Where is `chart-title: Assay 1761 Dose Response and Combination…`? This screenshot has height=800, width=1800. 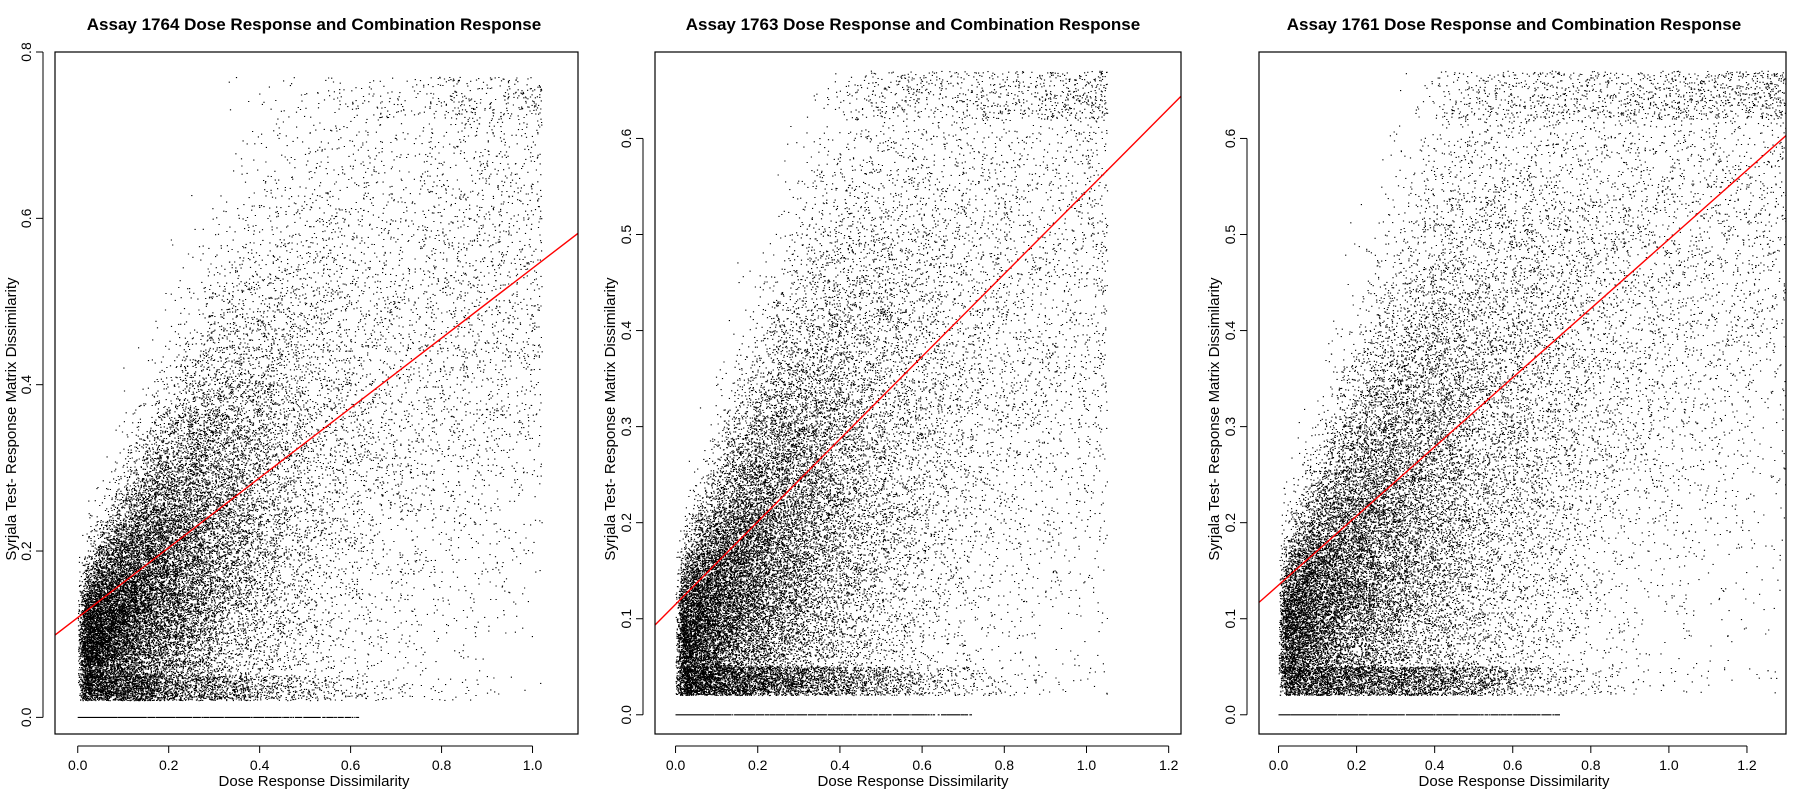
chart-title: Assay 1761 Dose Response and Combination… is located at coordinates (1514, 24).